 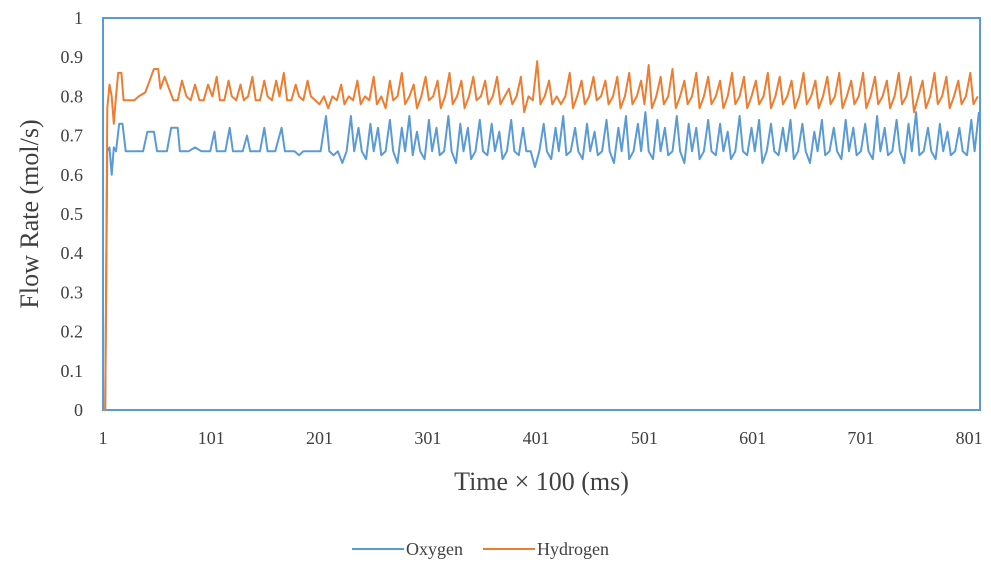 I want to click on y-tick-label: 0.3, so click(x=72, y=292).